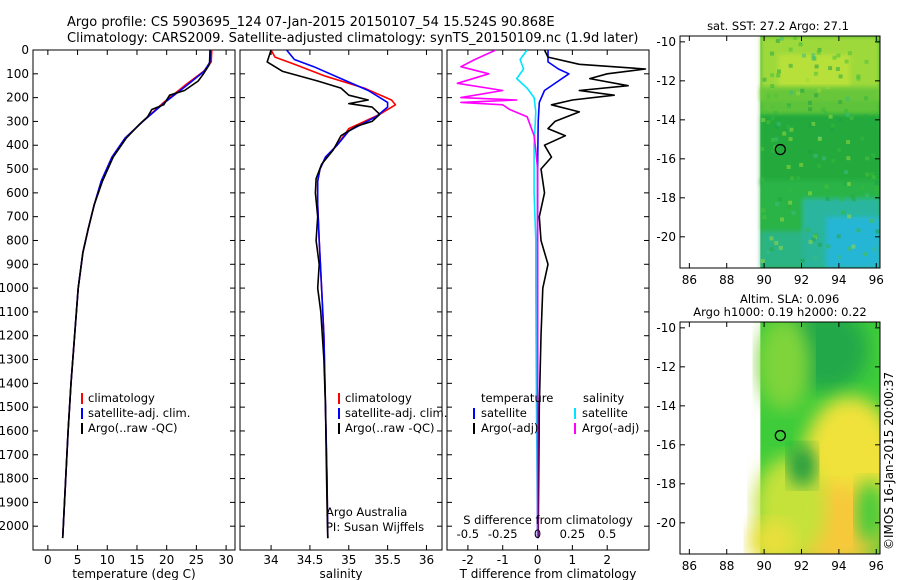 Image resolution: width=900 pixels, height=580 pixels. I want to click on s-tick-label: 0.25, so click(573, 534).